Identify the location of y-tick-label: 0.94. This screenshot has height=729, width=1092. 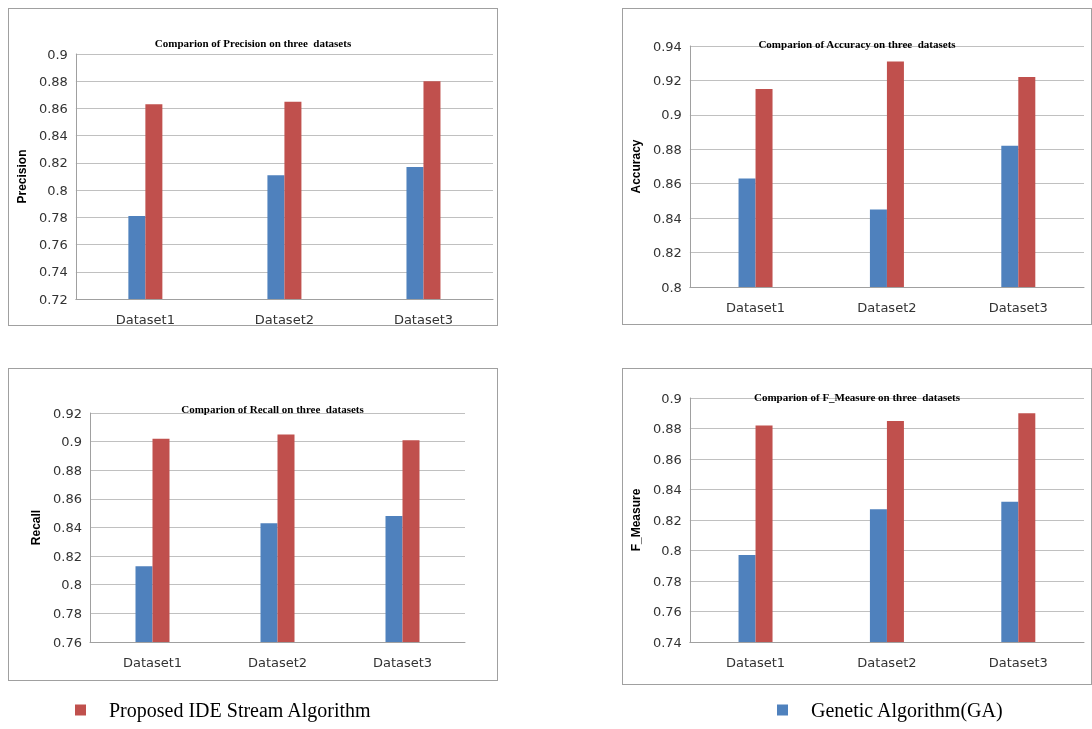
(667, 46).